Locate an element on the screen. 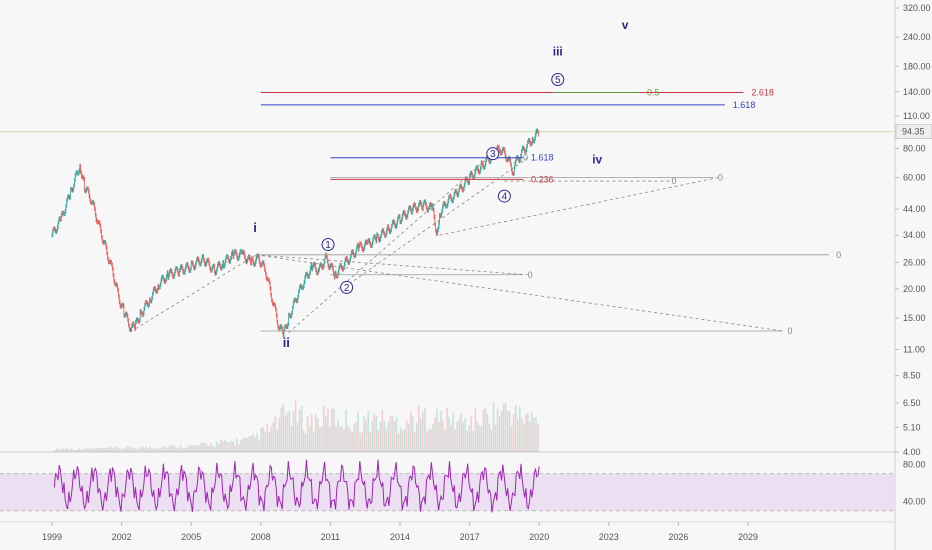 The width and height of the screenshot is (932, 550). y-tick-label: 60.00 is located at coordinates (914, 178).